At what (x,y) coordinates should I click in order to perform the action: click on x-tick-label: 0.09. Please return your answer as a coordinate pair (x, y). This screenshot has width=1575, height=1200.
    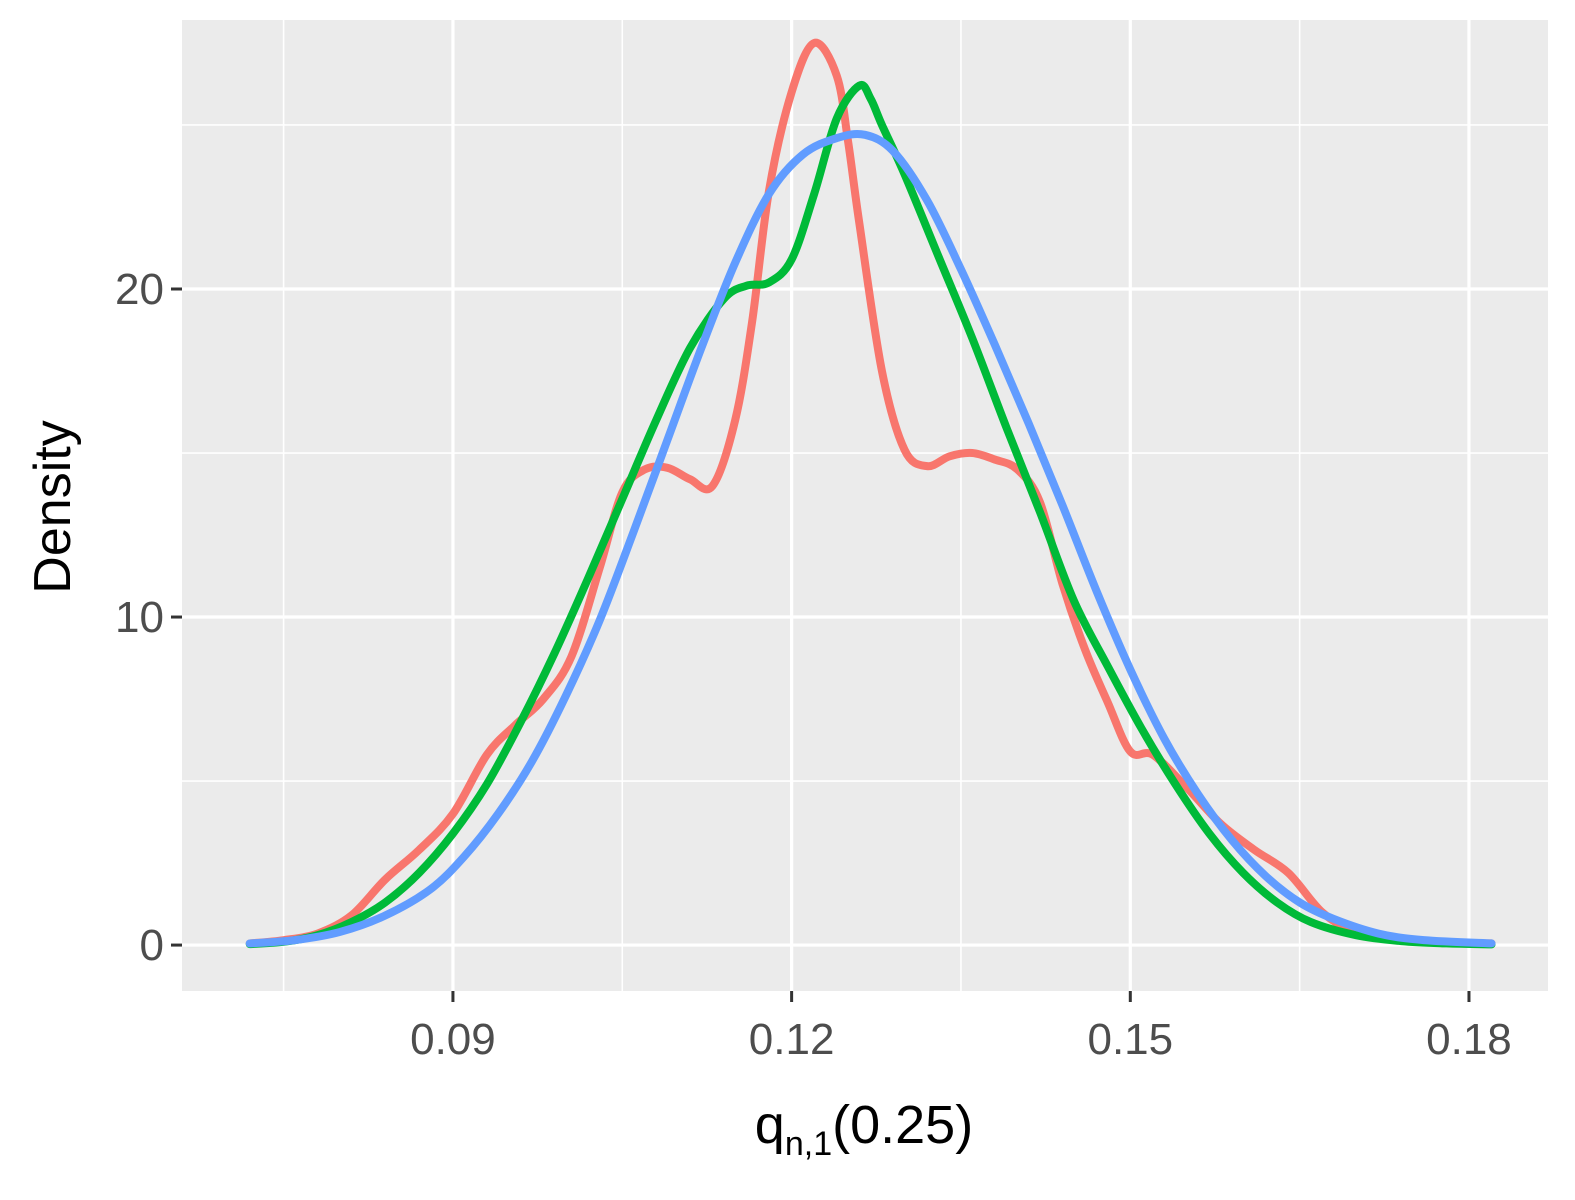
    Looking at the image, I should click on (453, 1039).